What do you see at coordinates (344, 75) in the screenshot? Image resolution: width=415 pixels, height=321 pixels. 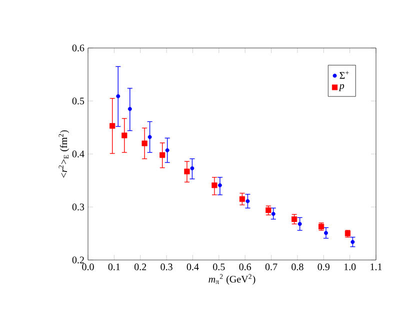 I see `legend-label: Σ$^{+}$` at bounding box center [344, 75].